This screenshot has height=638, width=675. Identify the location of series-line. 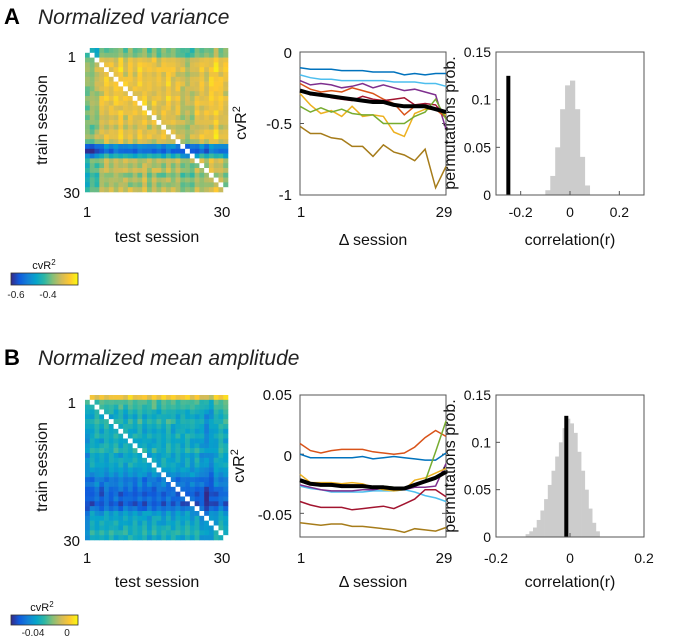
(373, 528).